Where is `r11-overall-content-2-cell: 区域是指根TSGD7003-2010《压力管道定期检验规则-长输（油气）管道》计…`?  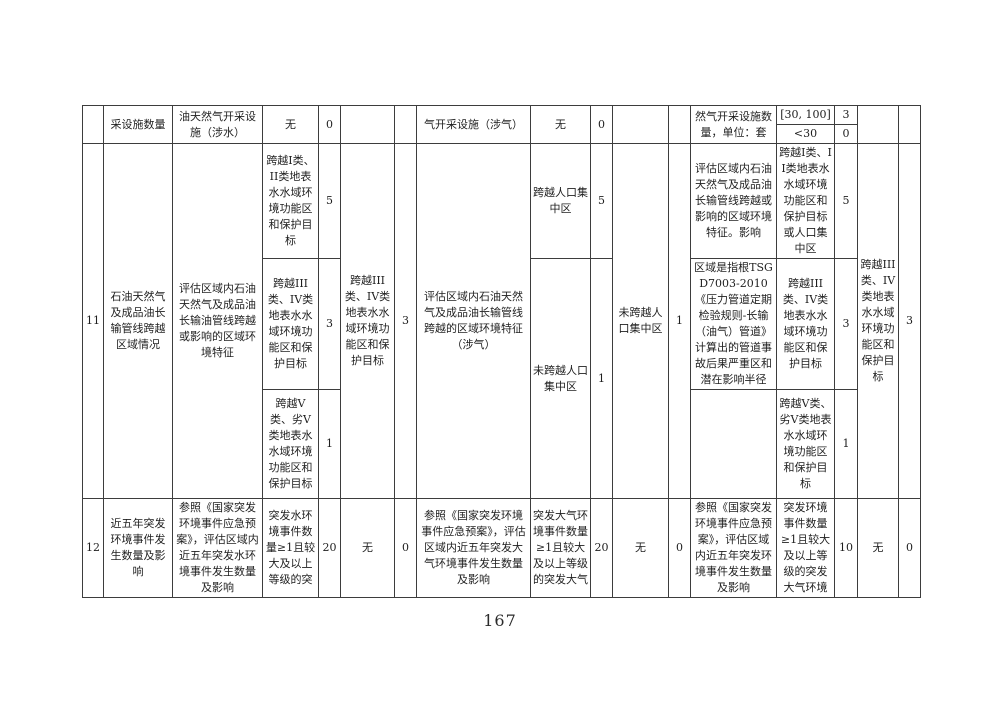 r11-overall-content-2-cell: 区域是指根TSGD7003-2010《压力管道定期检验规则-长输（油气）管道》计… is located at coordinates (733, 324).